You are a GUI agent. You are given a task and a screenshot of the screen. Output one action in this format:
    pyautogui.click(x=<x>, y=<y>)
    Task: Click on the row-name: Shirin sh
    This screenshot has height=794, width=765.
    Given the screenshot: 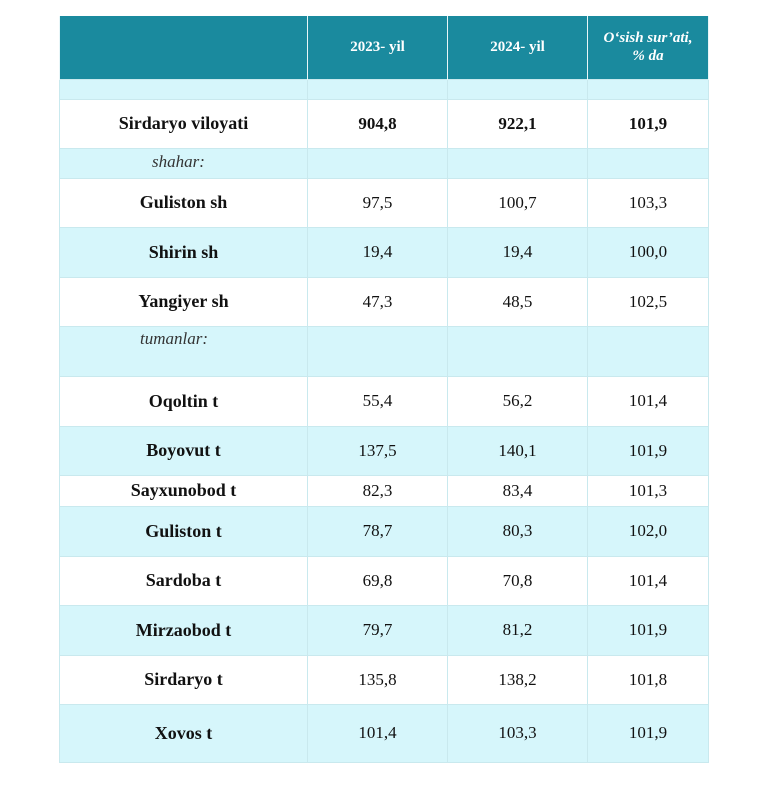 What is the action you would take?
    pyautogui.click(x=183, y=252)
    